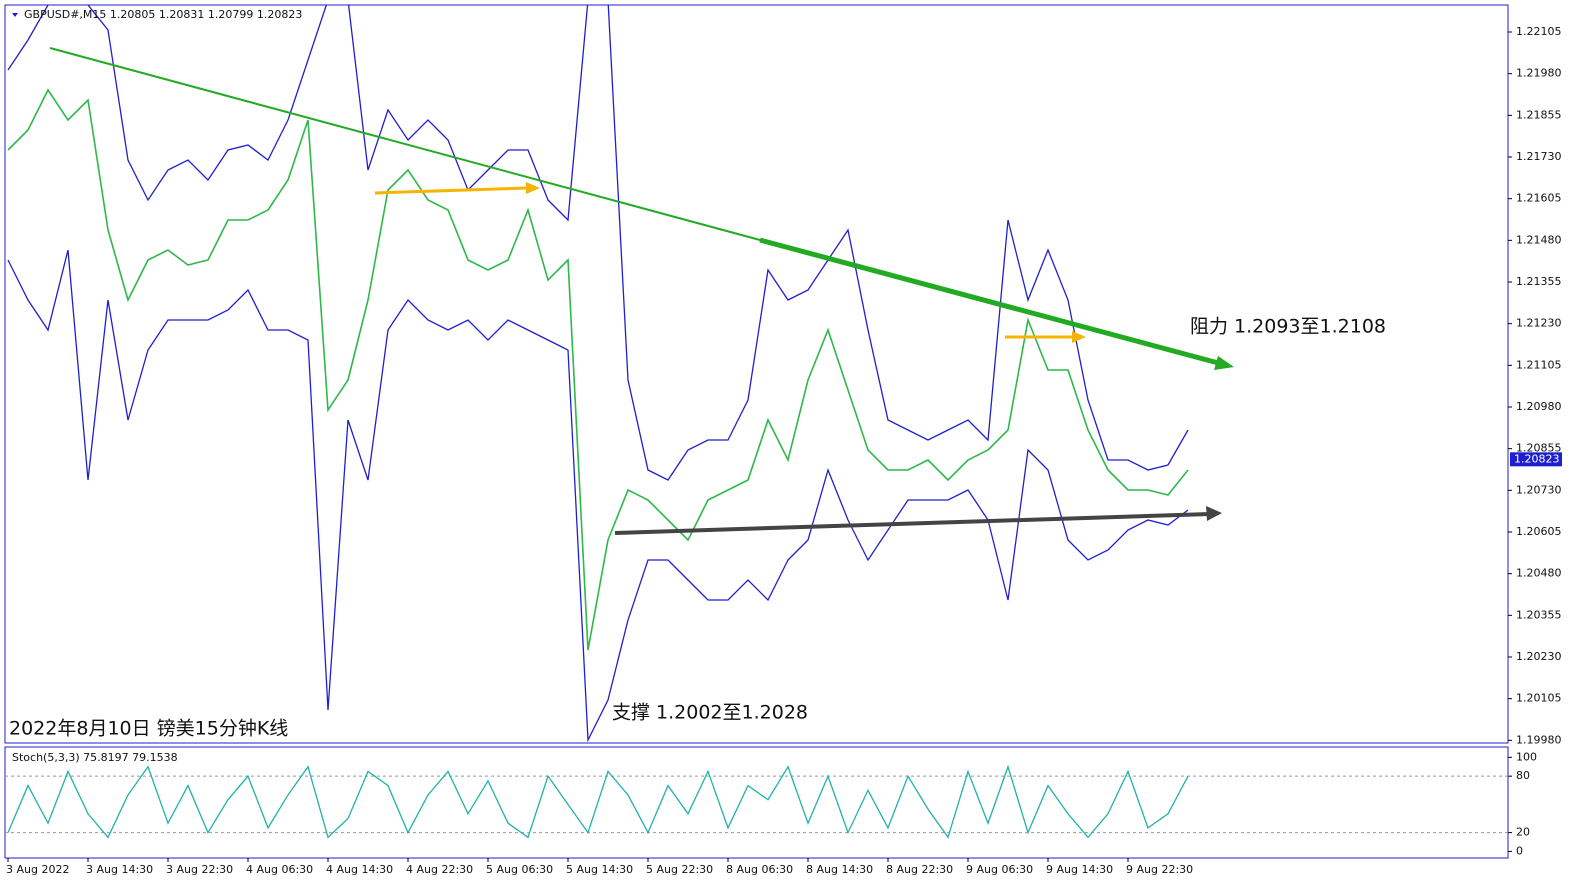 Image resolution: width=1570 pixels, height=889 pixels. Describe the element at coordinates (148, 729) in the screenshot. I see `annotation: 2022年8月10日 镑美15分钟K线` at that location.